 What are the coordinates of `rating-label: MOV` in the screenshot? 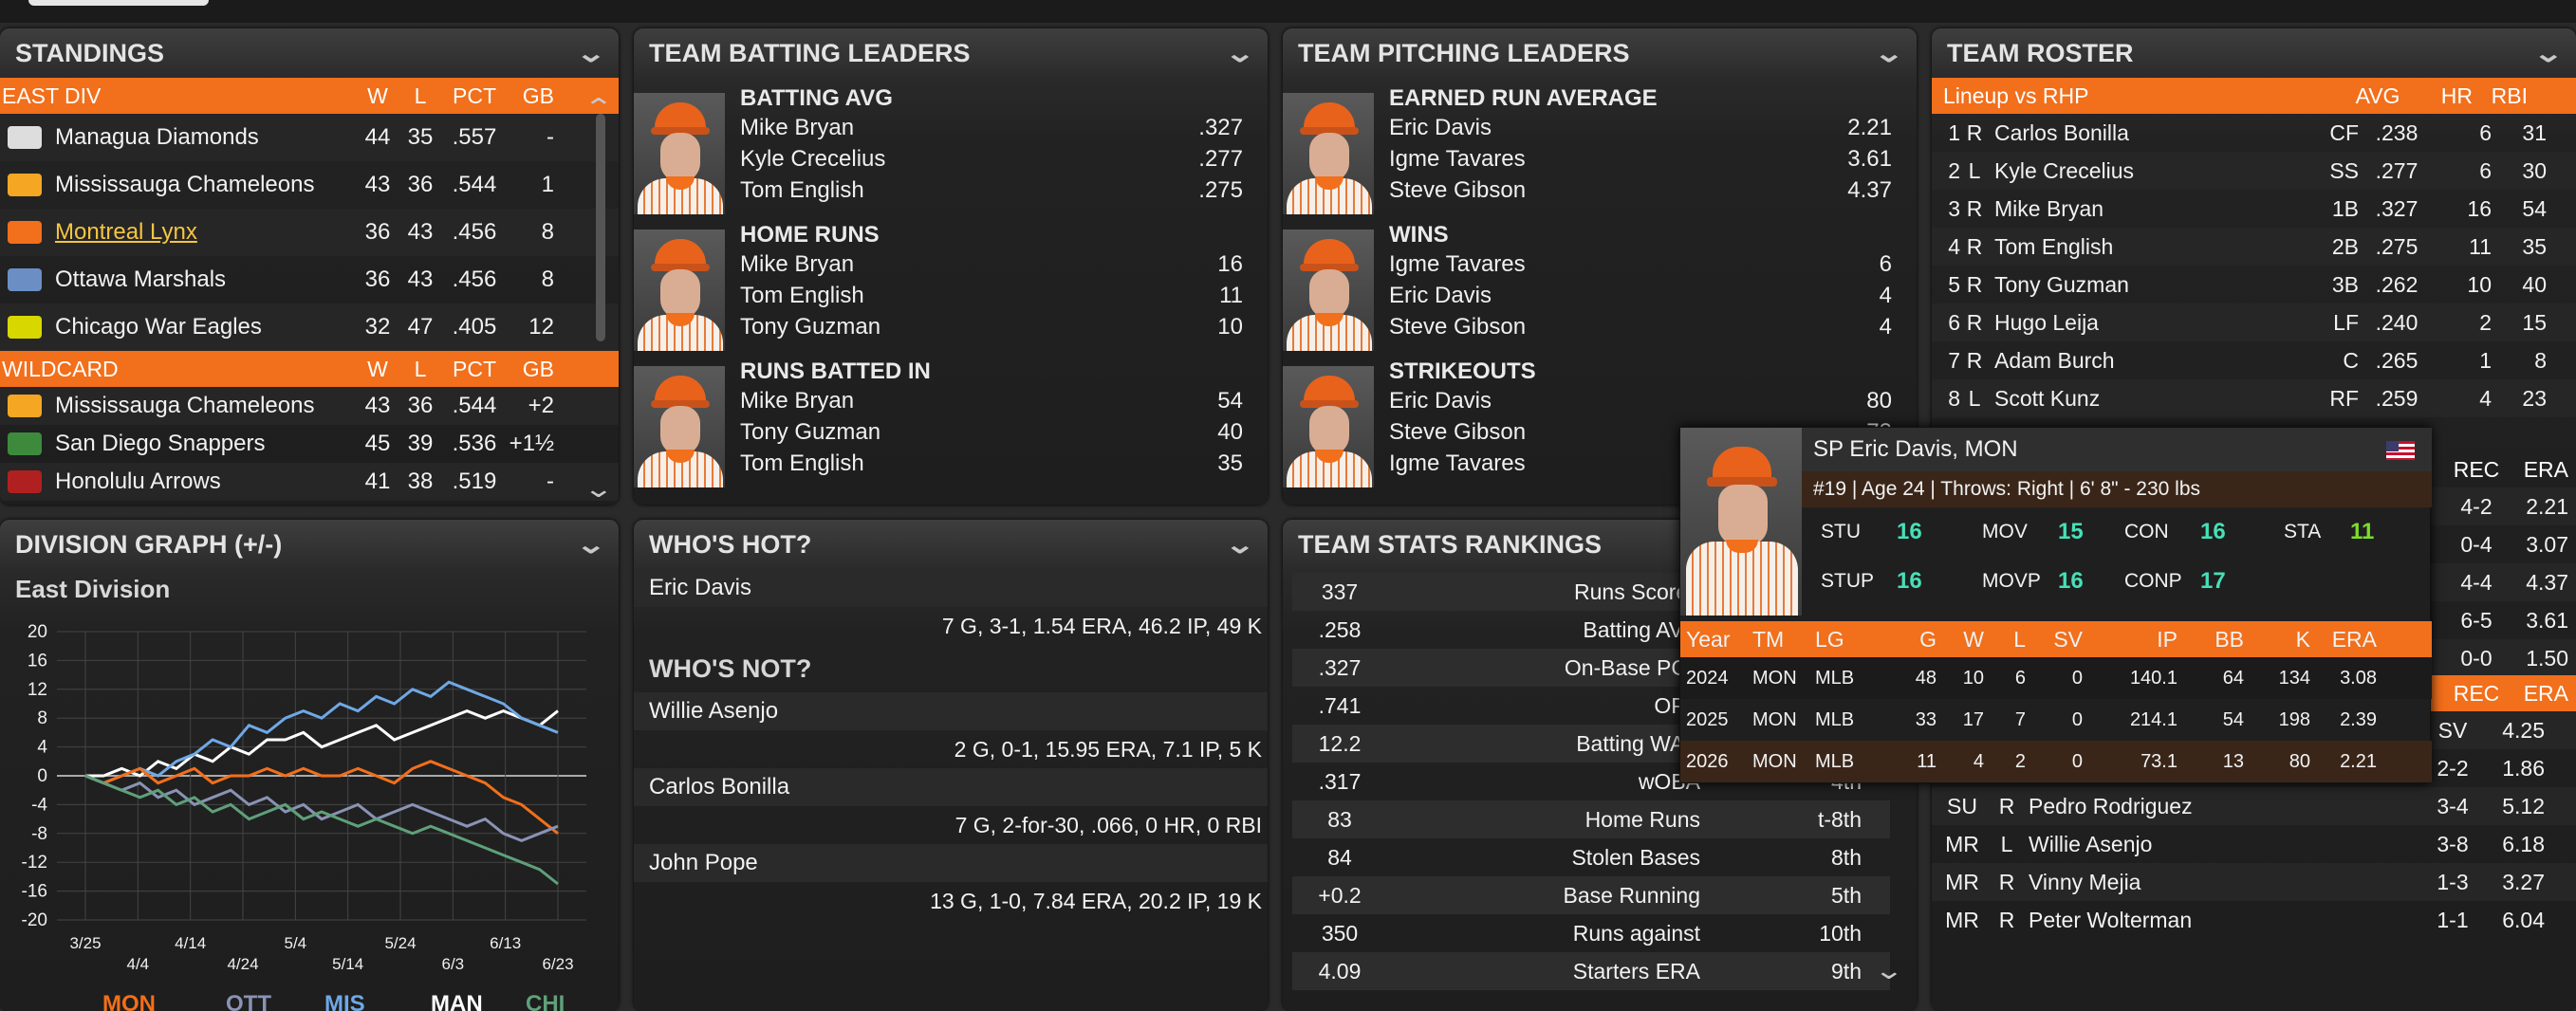 It's located at (2005, 531).